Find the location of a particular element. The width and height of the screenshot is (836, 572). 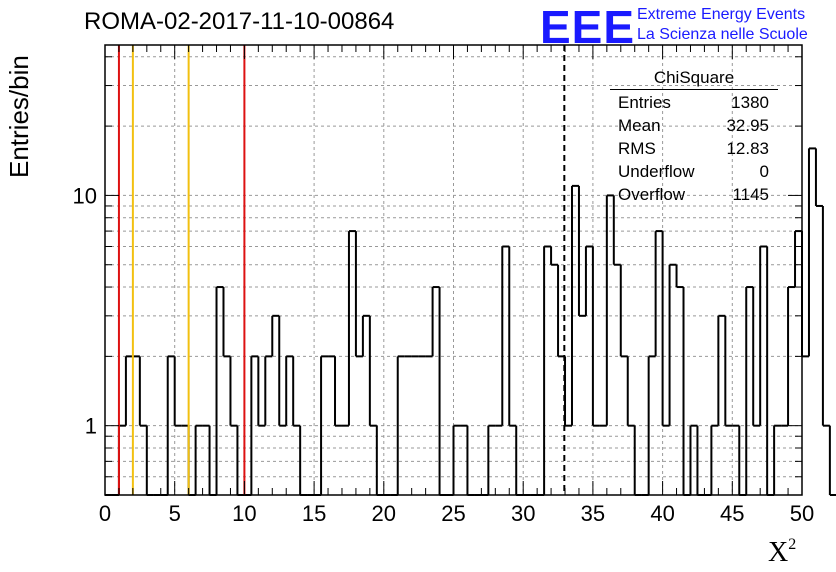

x-tick-label: 15 is located at coordinates (314, 513).